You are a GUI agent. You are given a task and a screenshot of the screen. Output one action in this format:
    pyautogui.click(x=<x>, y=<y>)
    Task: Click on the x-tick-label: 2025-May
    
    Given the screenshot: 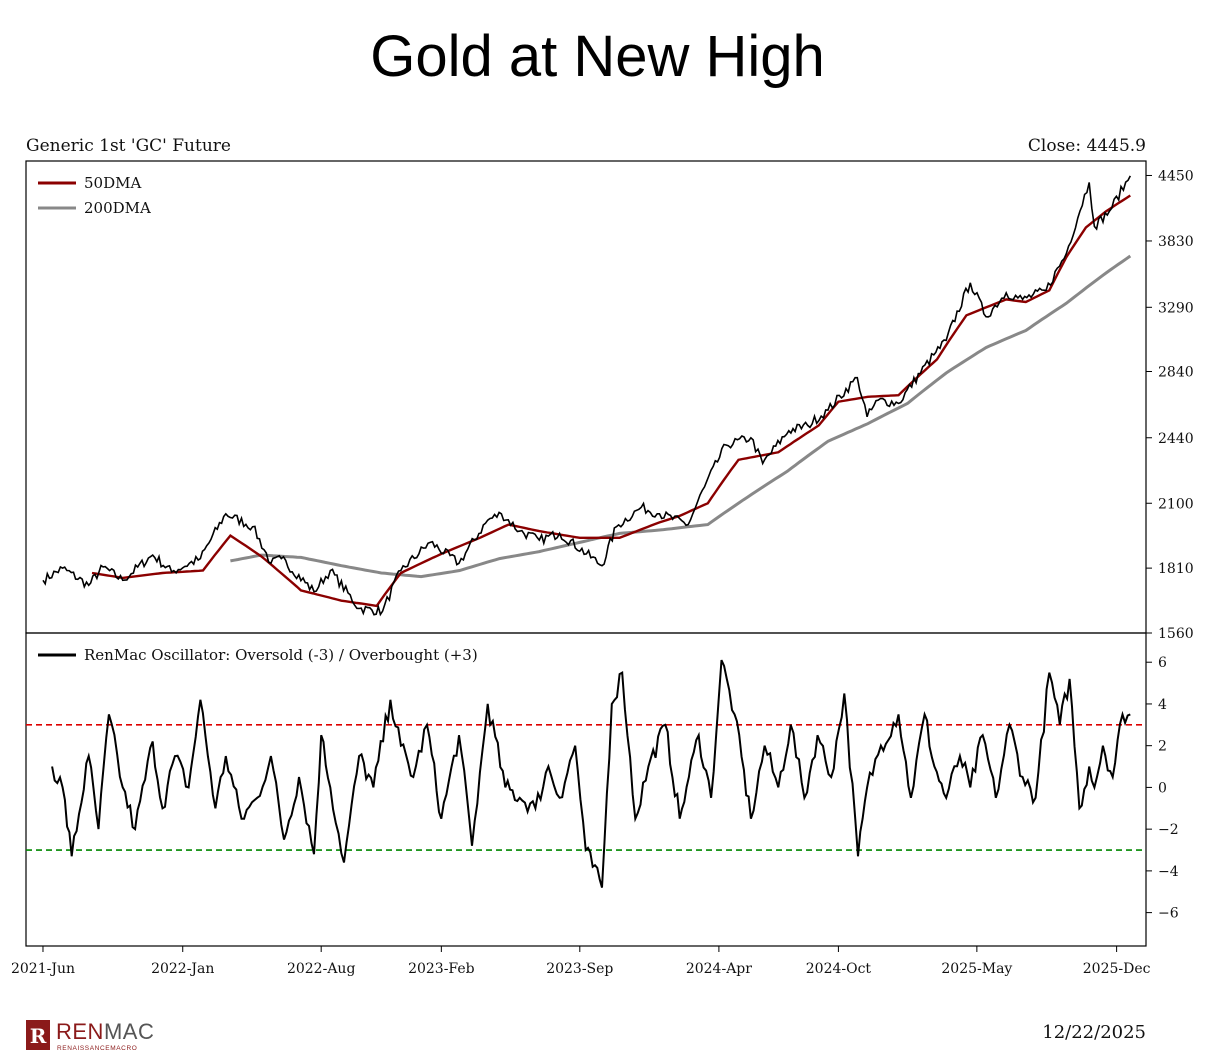 What is the action you would take?
    pyautogui.click(x=976, y=969)
    